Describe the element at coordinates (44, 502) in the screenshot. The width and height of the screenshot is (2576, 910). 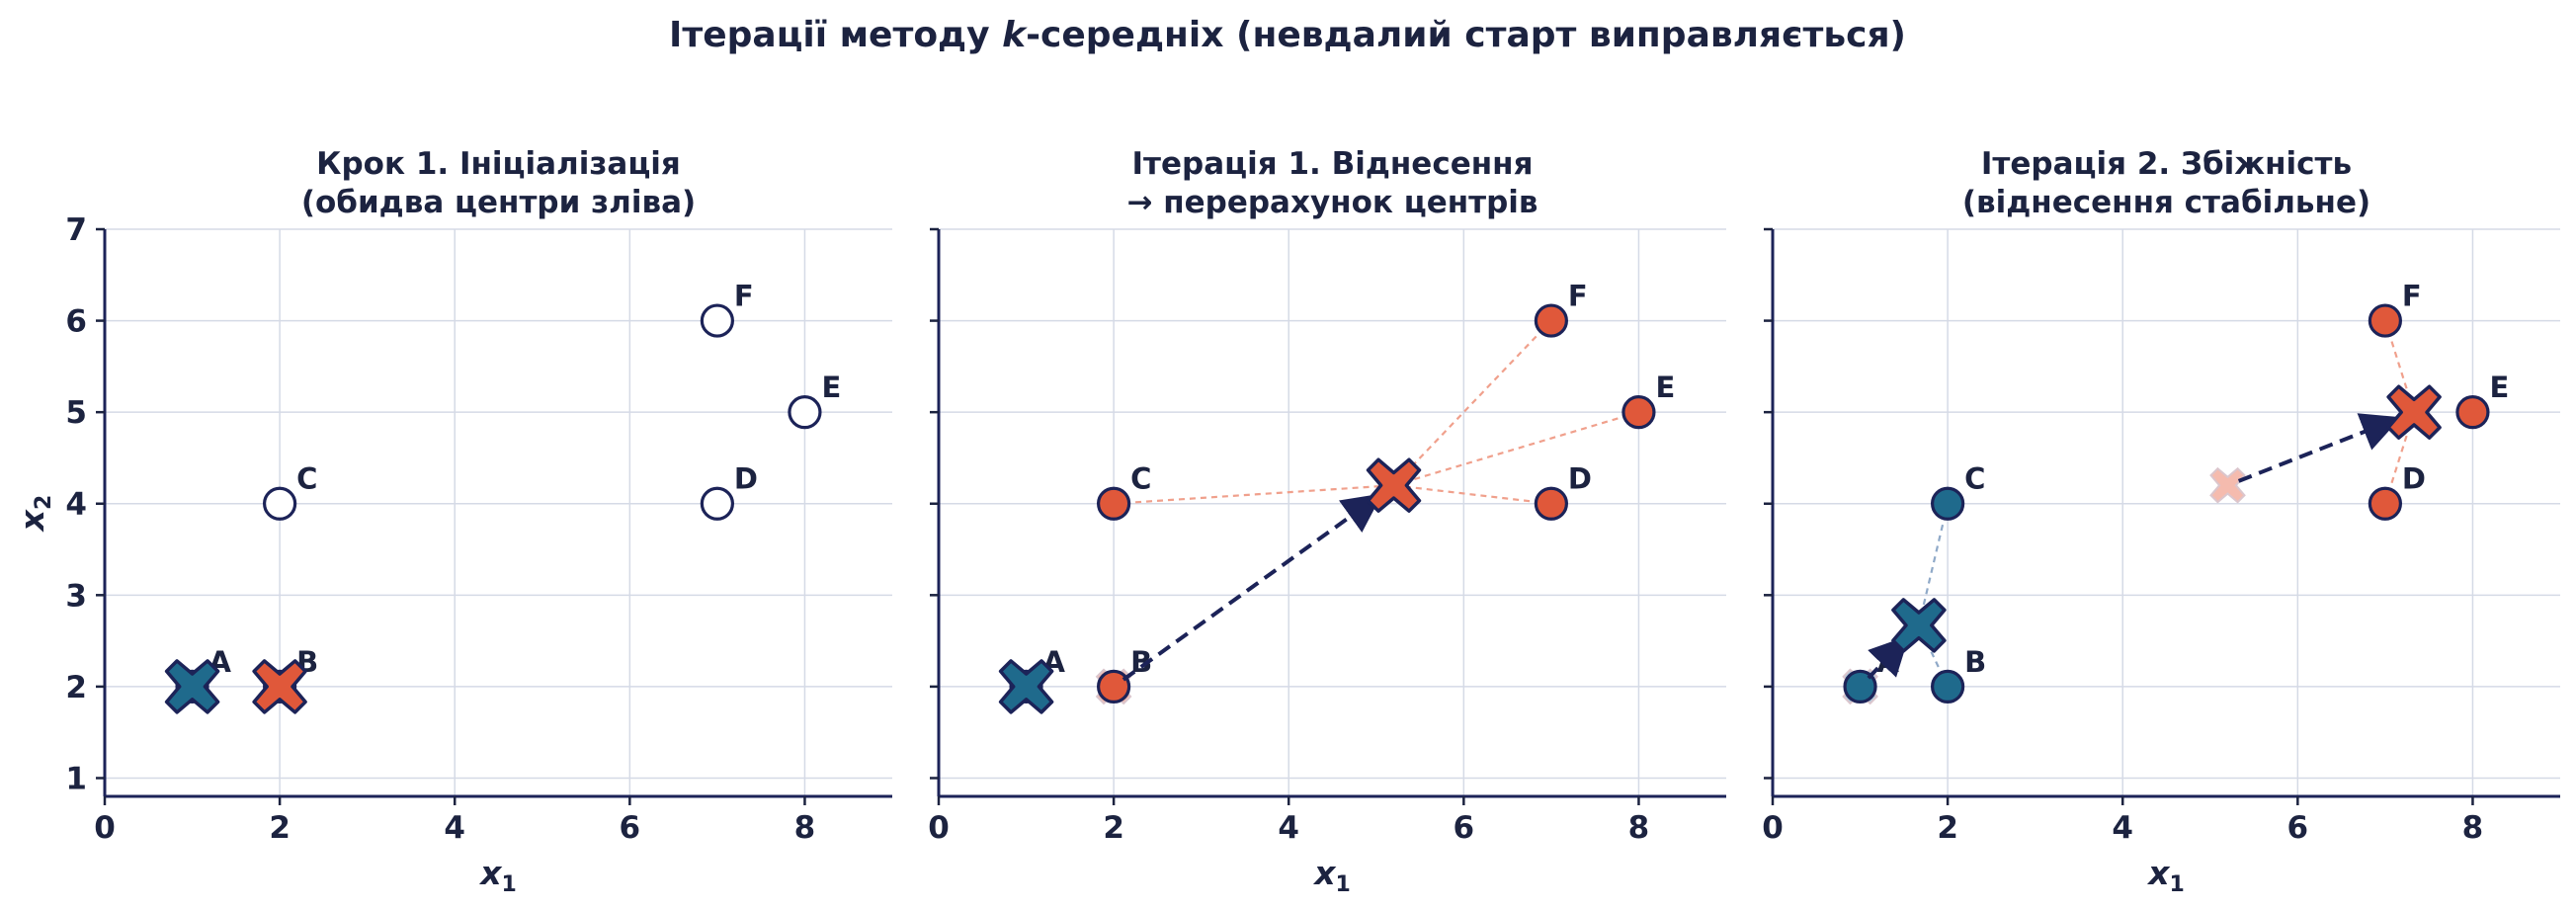
I see `y-axis-label-sub: 2` at that location.